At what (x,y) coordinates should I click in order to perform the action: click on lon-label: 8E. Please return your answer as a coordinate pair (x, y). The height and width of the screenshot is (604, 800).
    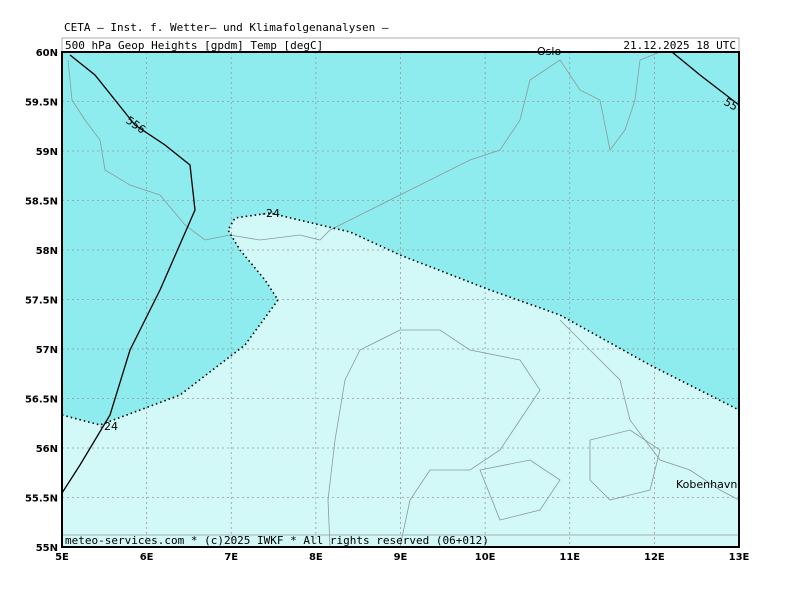
    Looking at the image, I should click on (316, 557).